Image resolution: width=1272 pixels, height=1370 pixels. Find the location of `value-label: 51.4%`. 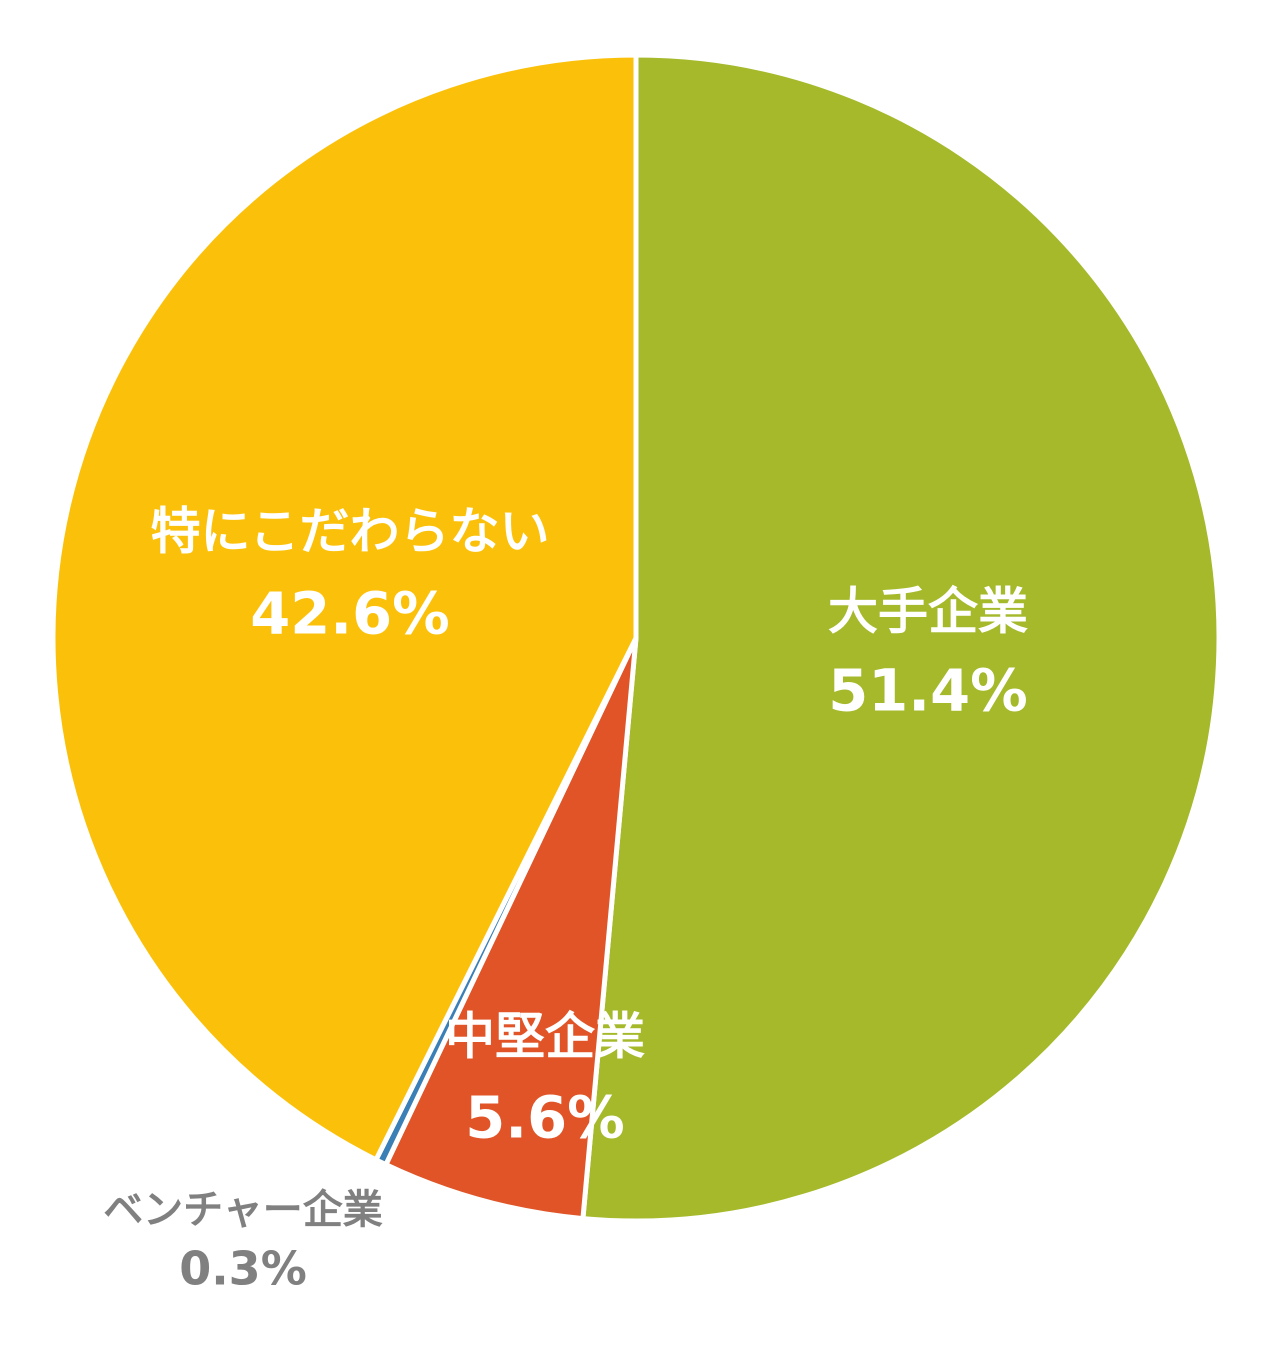

value-label: 51.4% is located at coordinates (927, 691).